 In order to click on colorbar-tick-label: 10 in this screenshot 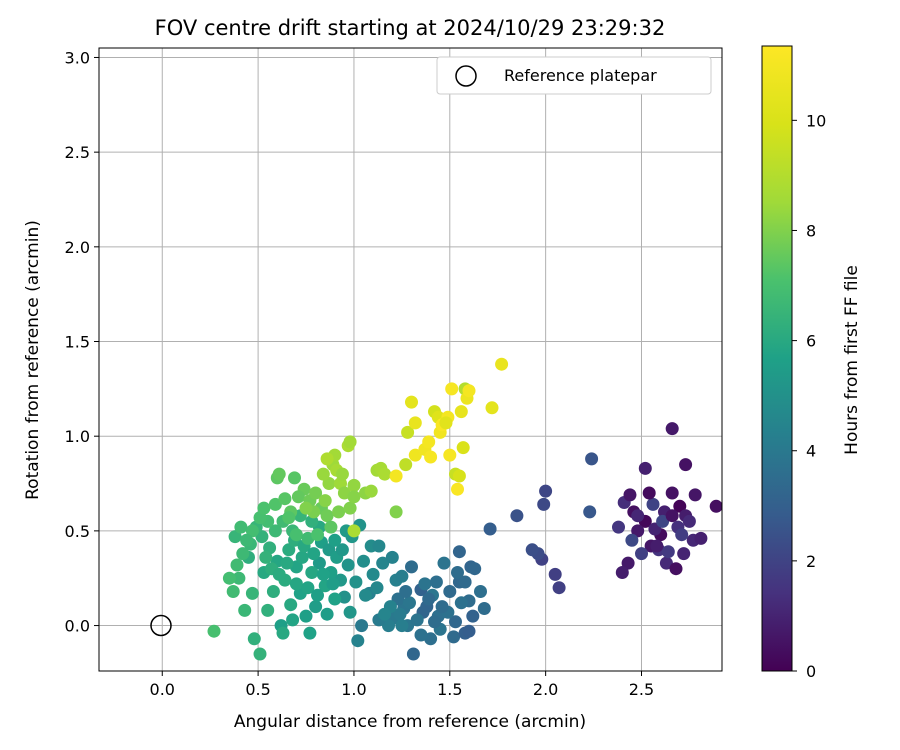, I will do `click(816, 120)`.